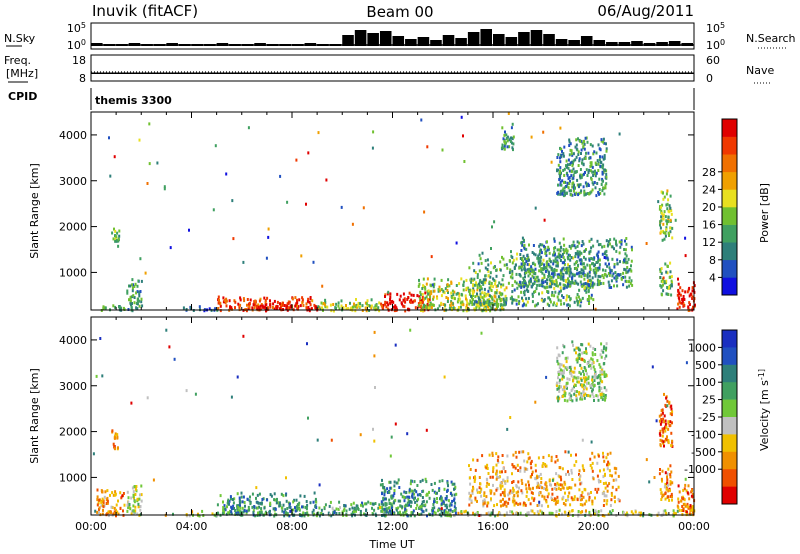 The image size is (800, 554). I want to click on colorbar-segment, so click(729, 373).